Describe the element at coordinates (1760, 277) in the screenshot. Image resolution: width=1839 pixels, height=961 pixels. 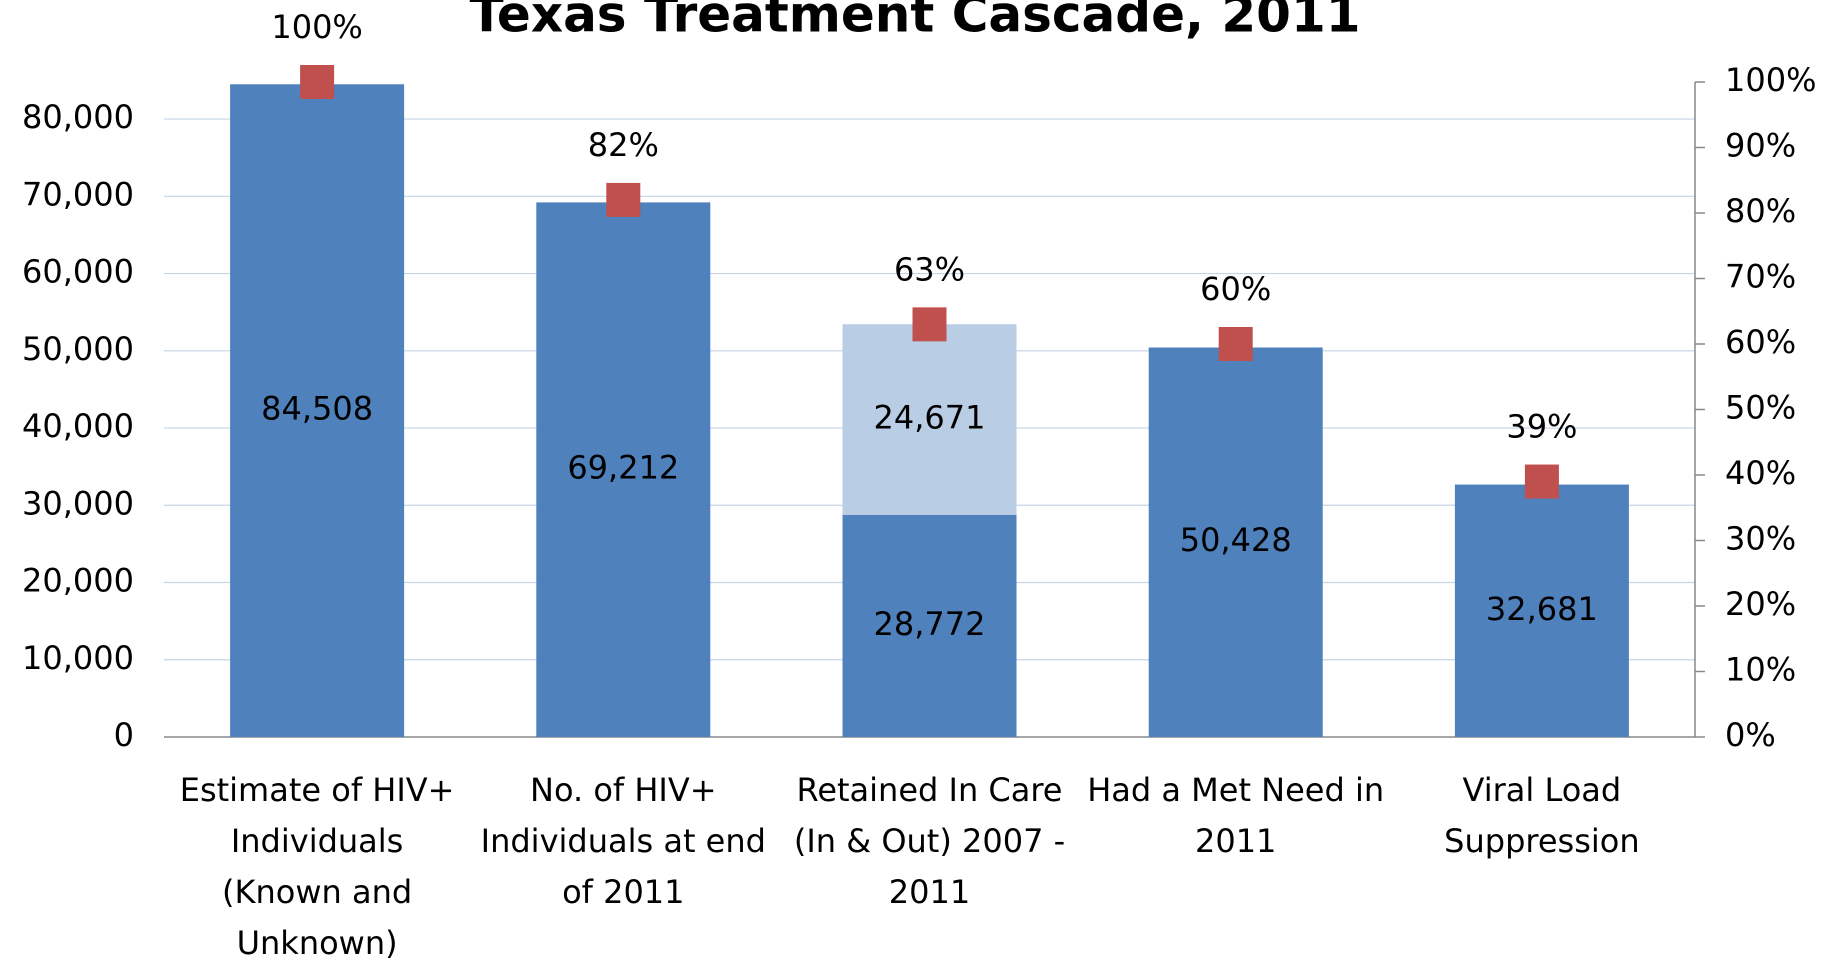
I see `y2-tick-label: 70%` at that location.